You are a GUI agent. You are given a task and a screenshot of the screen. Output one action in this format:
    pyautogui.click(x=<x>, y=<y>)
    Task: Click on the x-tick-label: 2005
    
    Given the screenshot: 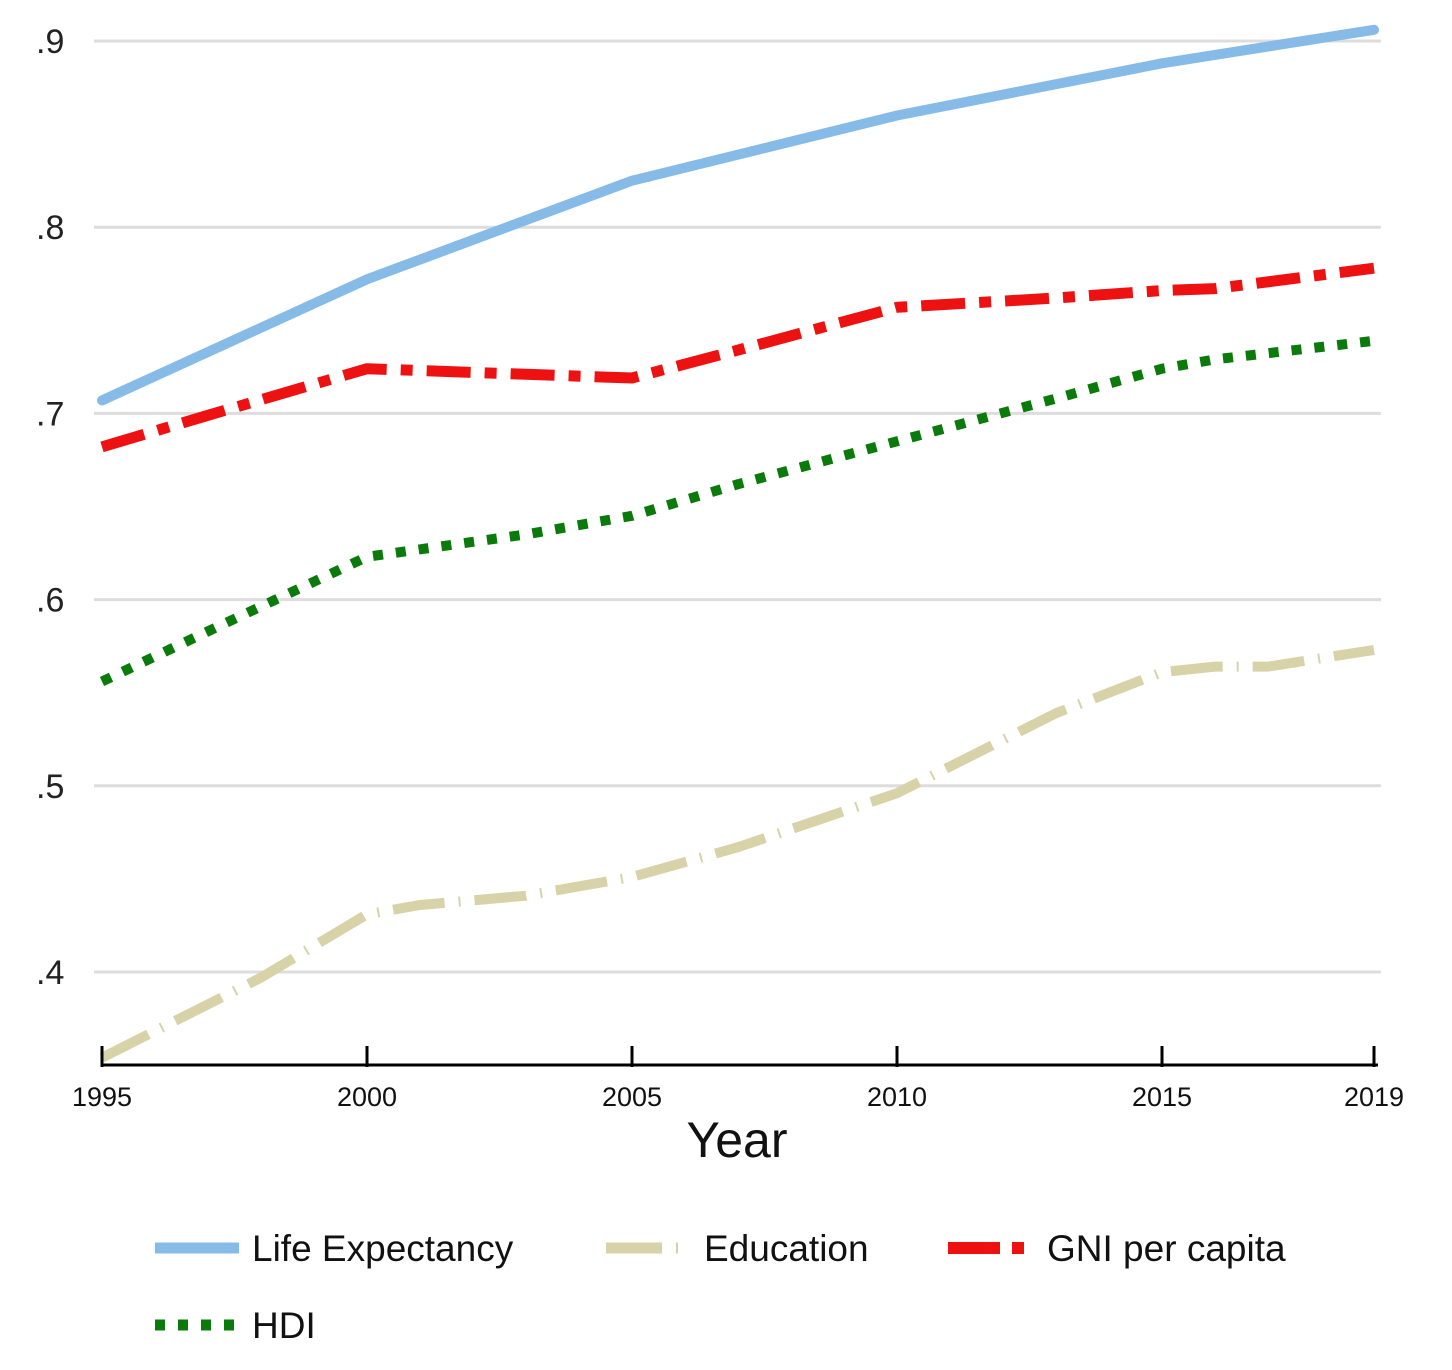 What is the action you would take?
    pyautogui.click(x=632, y=1097)
    